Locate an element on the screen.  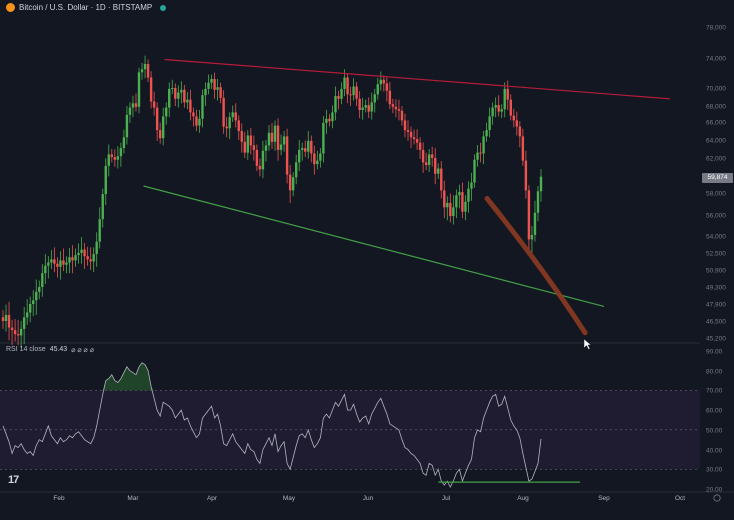
rsi-header: RSI 14 close 45.43 ⌀ ⌀ ⌀ ⌀ is located at coordinates (50, 350).